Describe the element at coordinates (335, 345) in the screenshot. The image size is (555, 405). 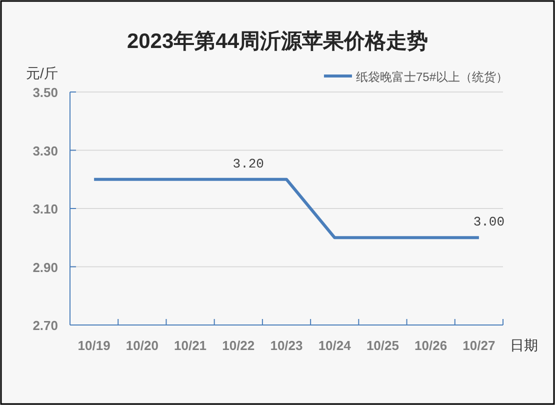
I see `x-tick-label: 10/24` at that location.